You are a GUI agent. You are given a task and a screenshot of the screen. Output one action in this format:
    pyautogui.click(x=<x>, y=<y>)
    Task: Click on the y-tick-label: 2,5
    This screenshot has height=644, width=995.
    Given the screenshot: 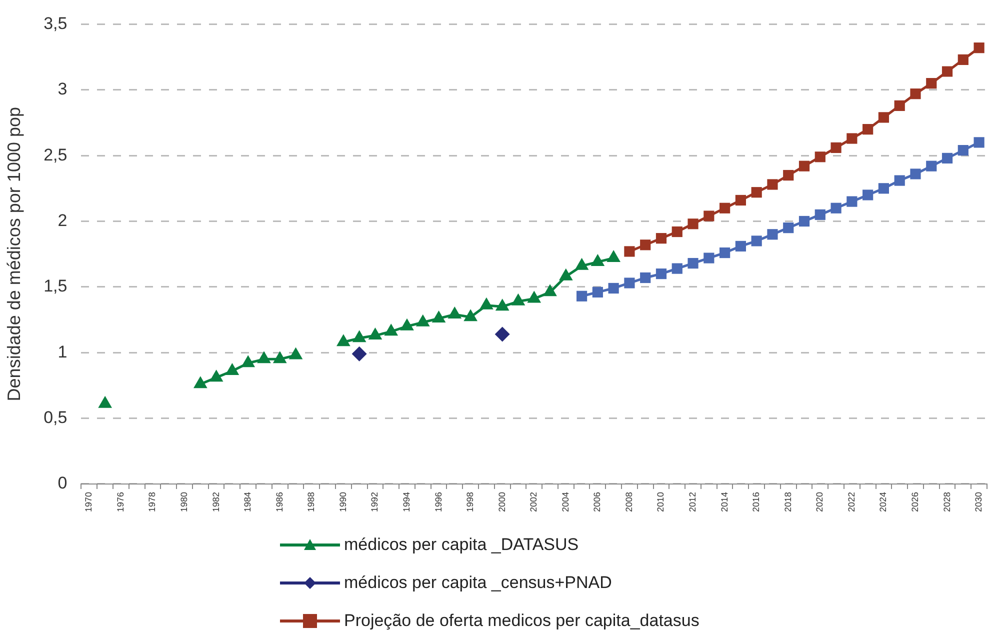 What is the action you would take?
    pyautogui.click(x=56, y=154)
    